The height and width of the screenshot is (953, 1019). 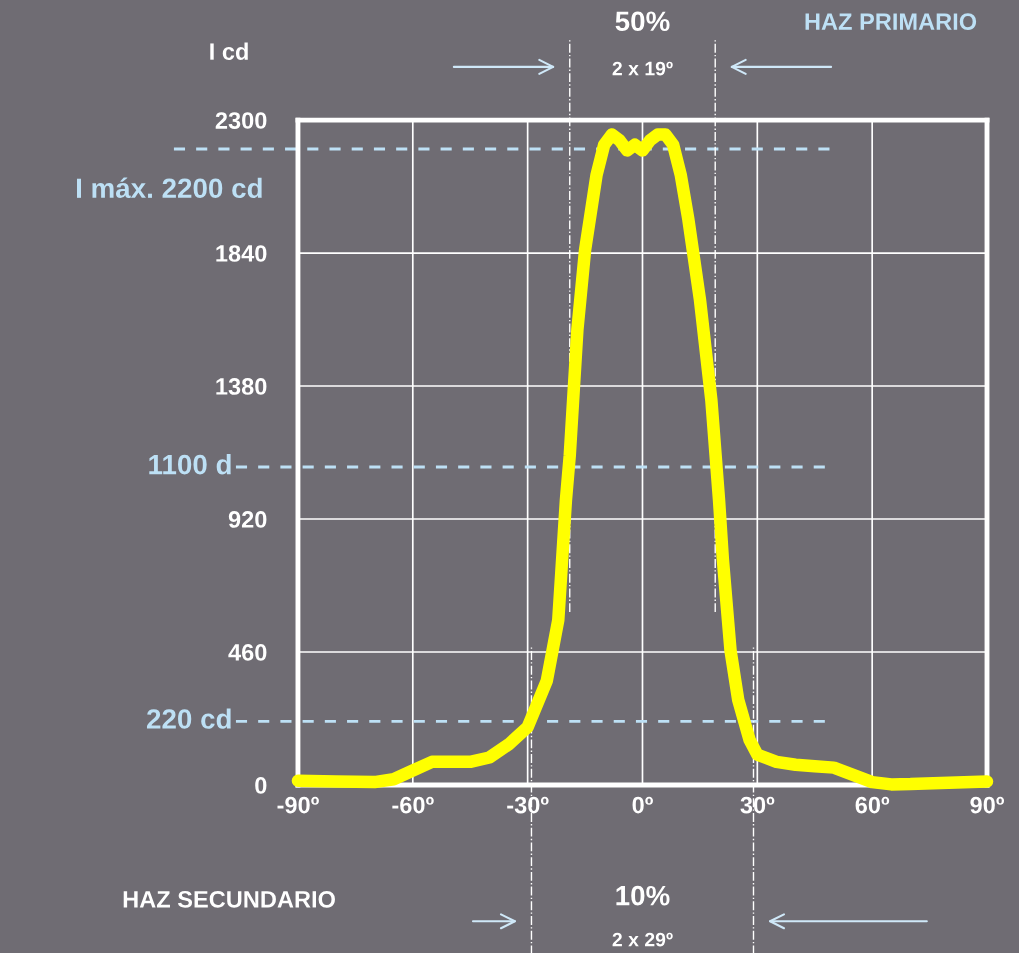 I want to click on y-tick-label: 460, so click(x=247, y=652).